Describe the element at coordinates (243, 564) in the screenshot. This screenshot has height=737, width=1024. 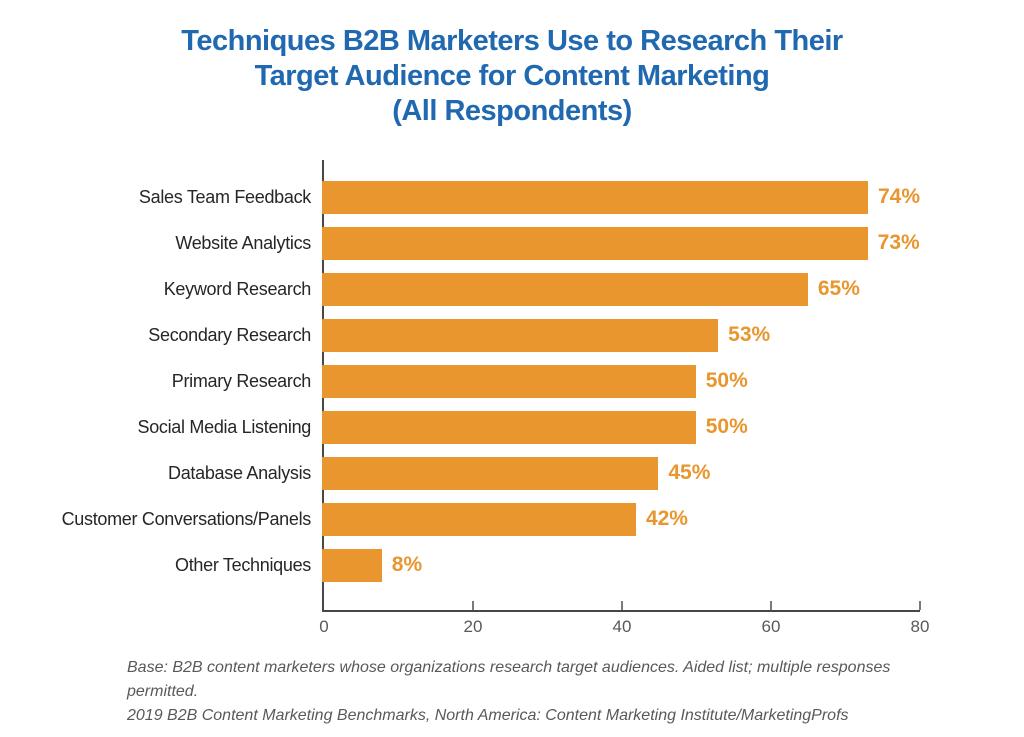
I see `category-label: Other Techniques` at that location.